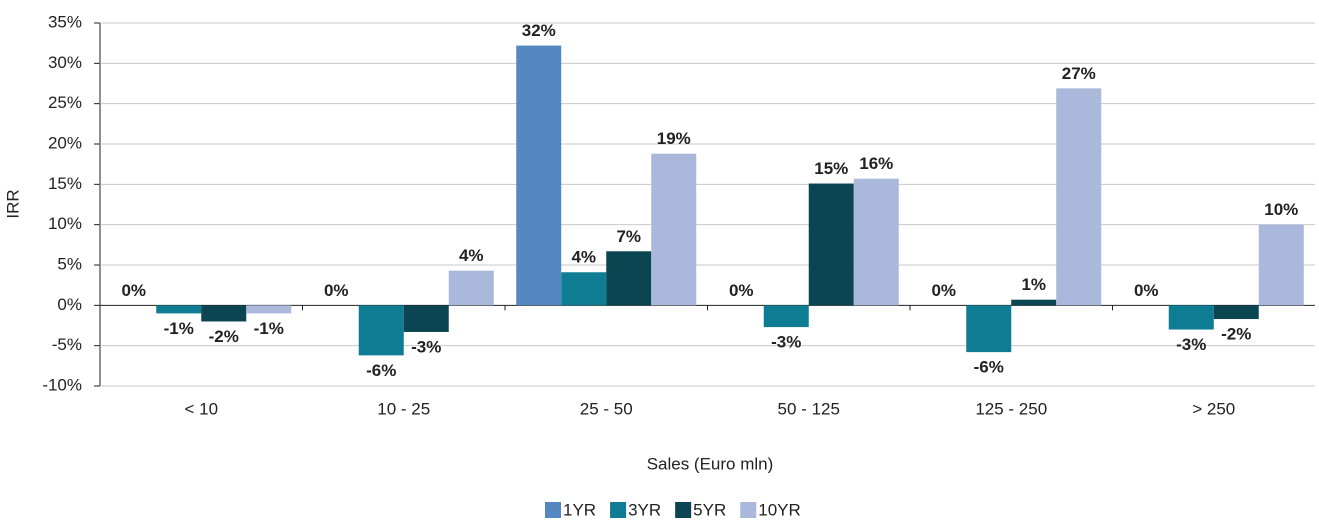 Image resolution: width=1319 pixels, height=520 pixels. Describe the element at coordinates (579, 509) in the screenshot. I see `legend-label: 1YR` at that location.